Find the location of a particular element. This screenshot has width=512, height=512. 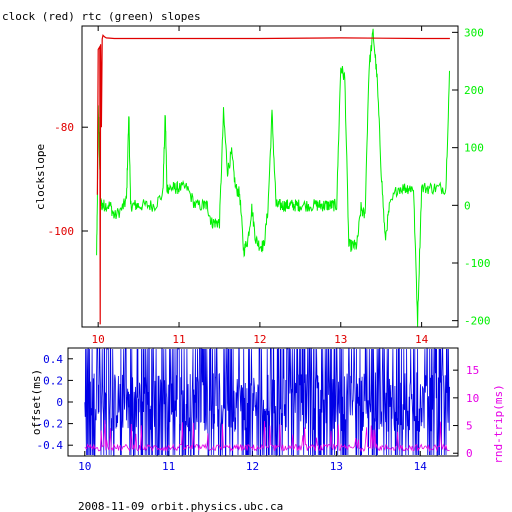

bottom-x-tick-label: 14 is located at coordinates (421, 466).